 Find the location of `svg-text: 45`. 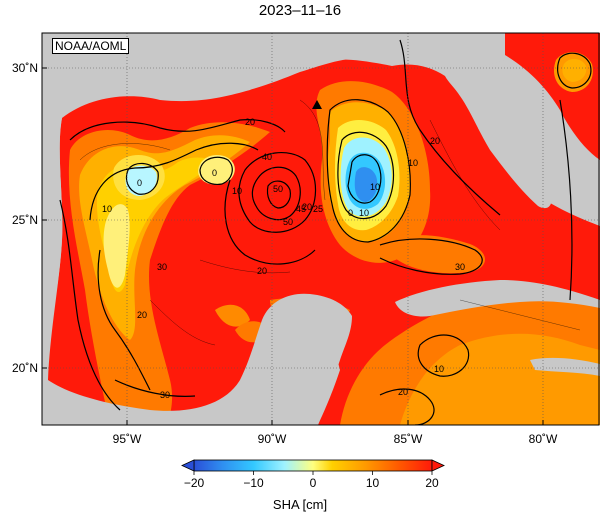

svg-text: 45 is located at coordinates (301, 209).